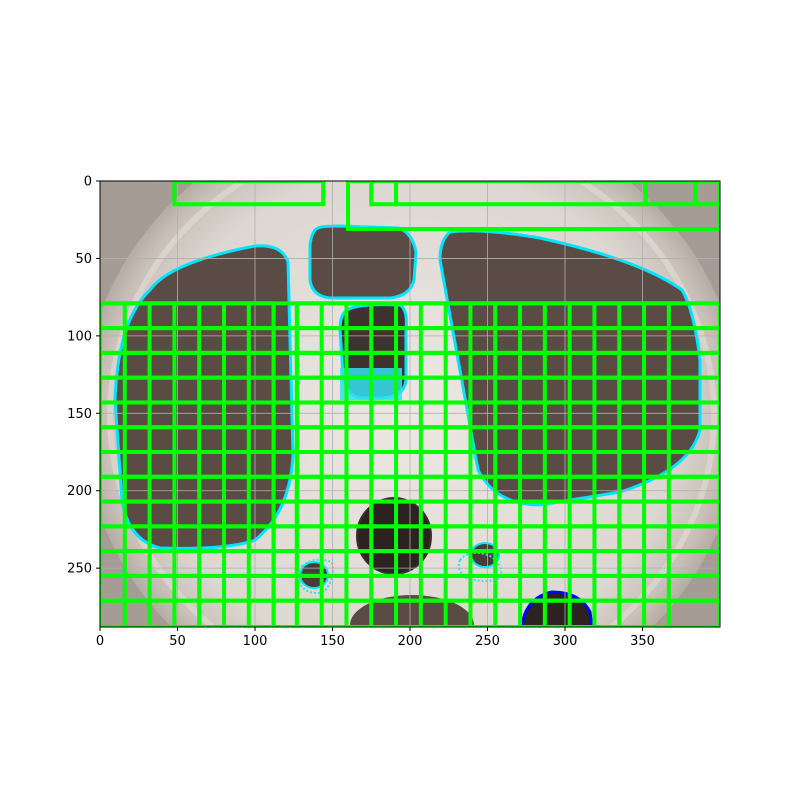 The width and height of the screenshot is (800, 800). What do you see at coordinates (79, 491) in the screenshot?
I see `y-tick-label: 200` at bounding box center [79, 491].